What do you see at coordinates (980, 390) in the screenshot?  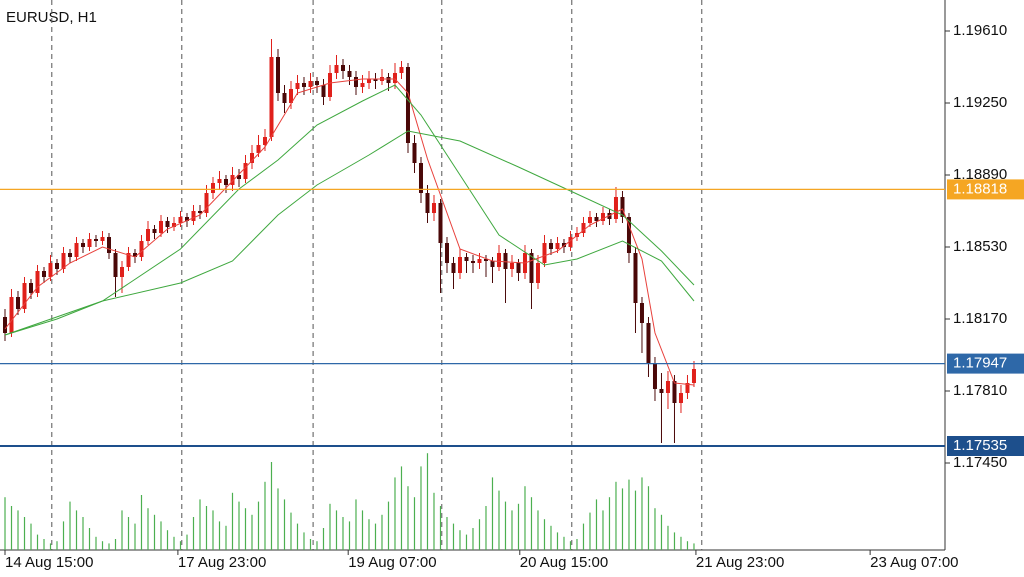 I see `y-tick-label: 1.17810` at bounding box center [980, 390].